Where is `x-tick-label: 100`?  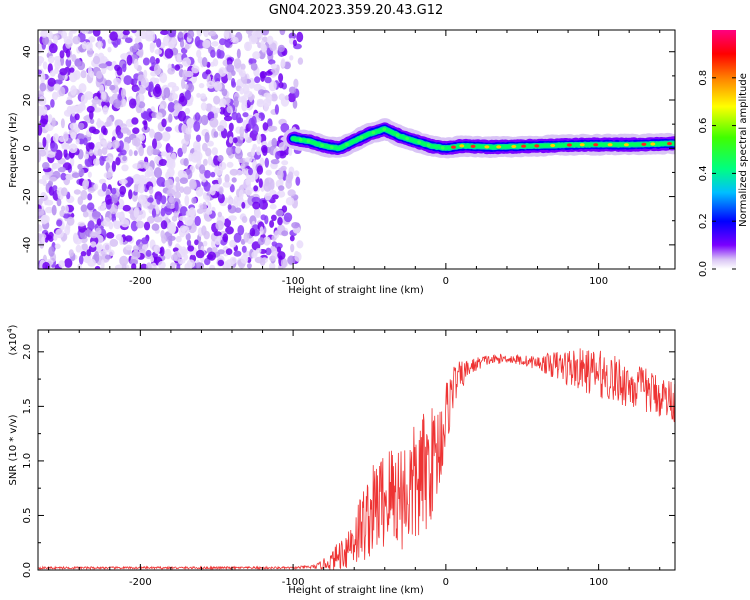
x-tick-label: 100 is located at coordinates (598, 281).